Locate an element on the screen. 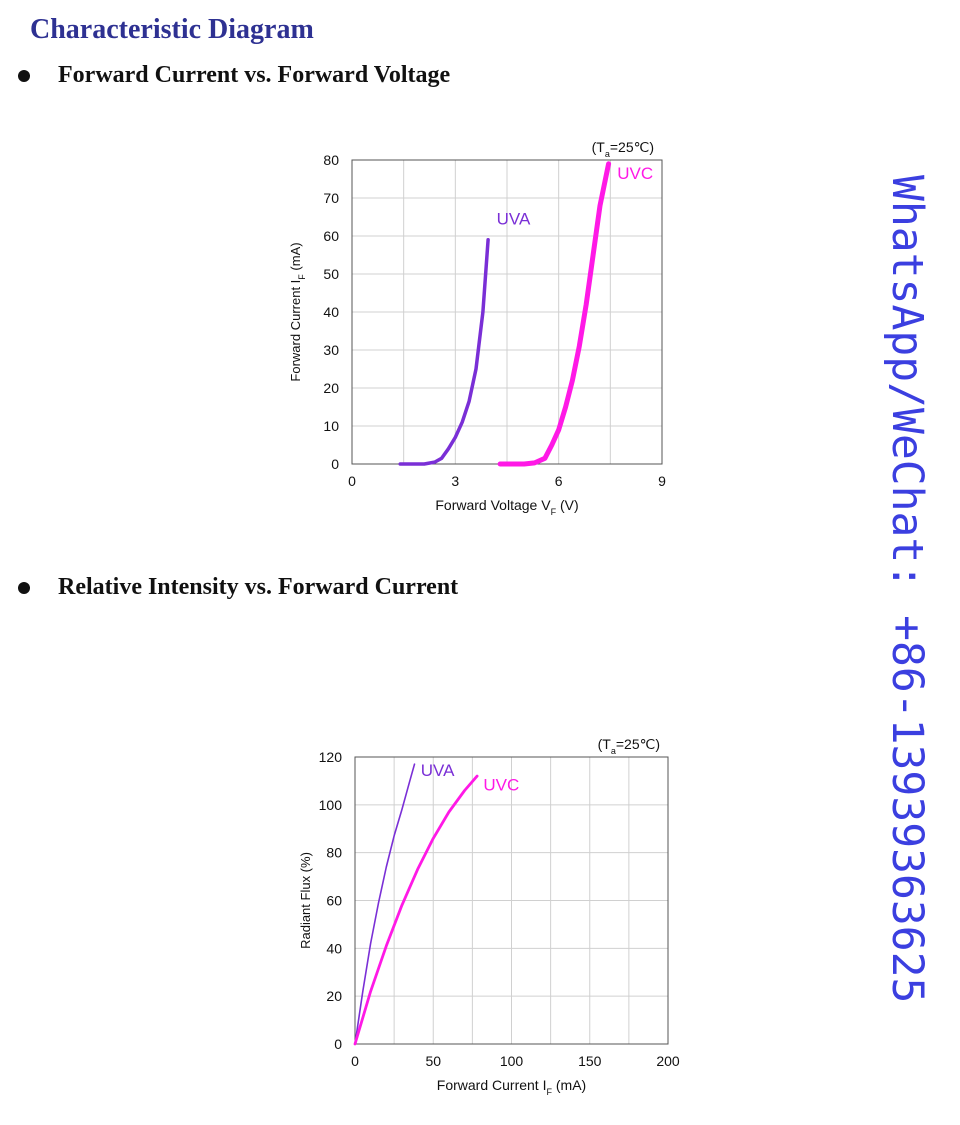 The image size is (960, 1125). watermark-text: WhatsApp/WeChat: +86-13939363625 is located at coordinates (907, 589).